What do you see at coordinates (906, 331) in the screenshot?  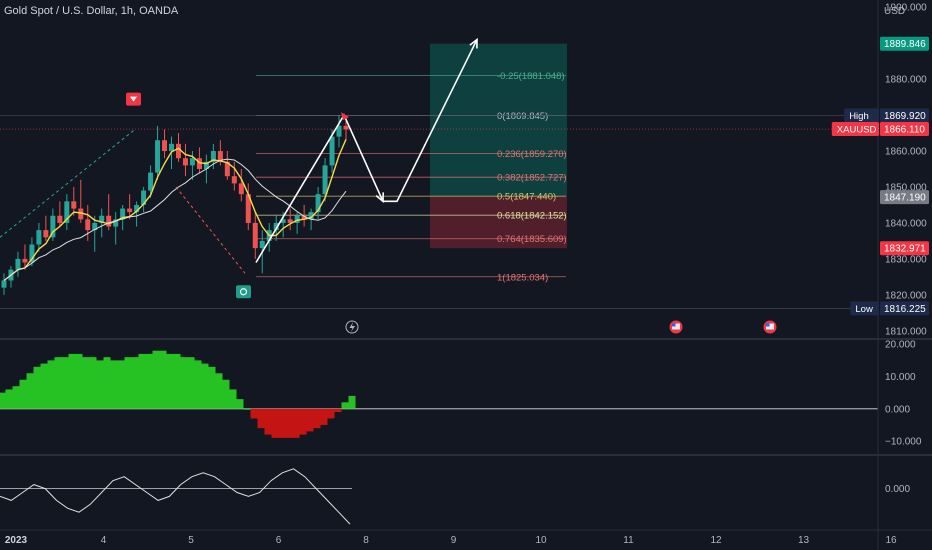 I see `price-tick-label: 1810.000` at bounding box center [906, 331].